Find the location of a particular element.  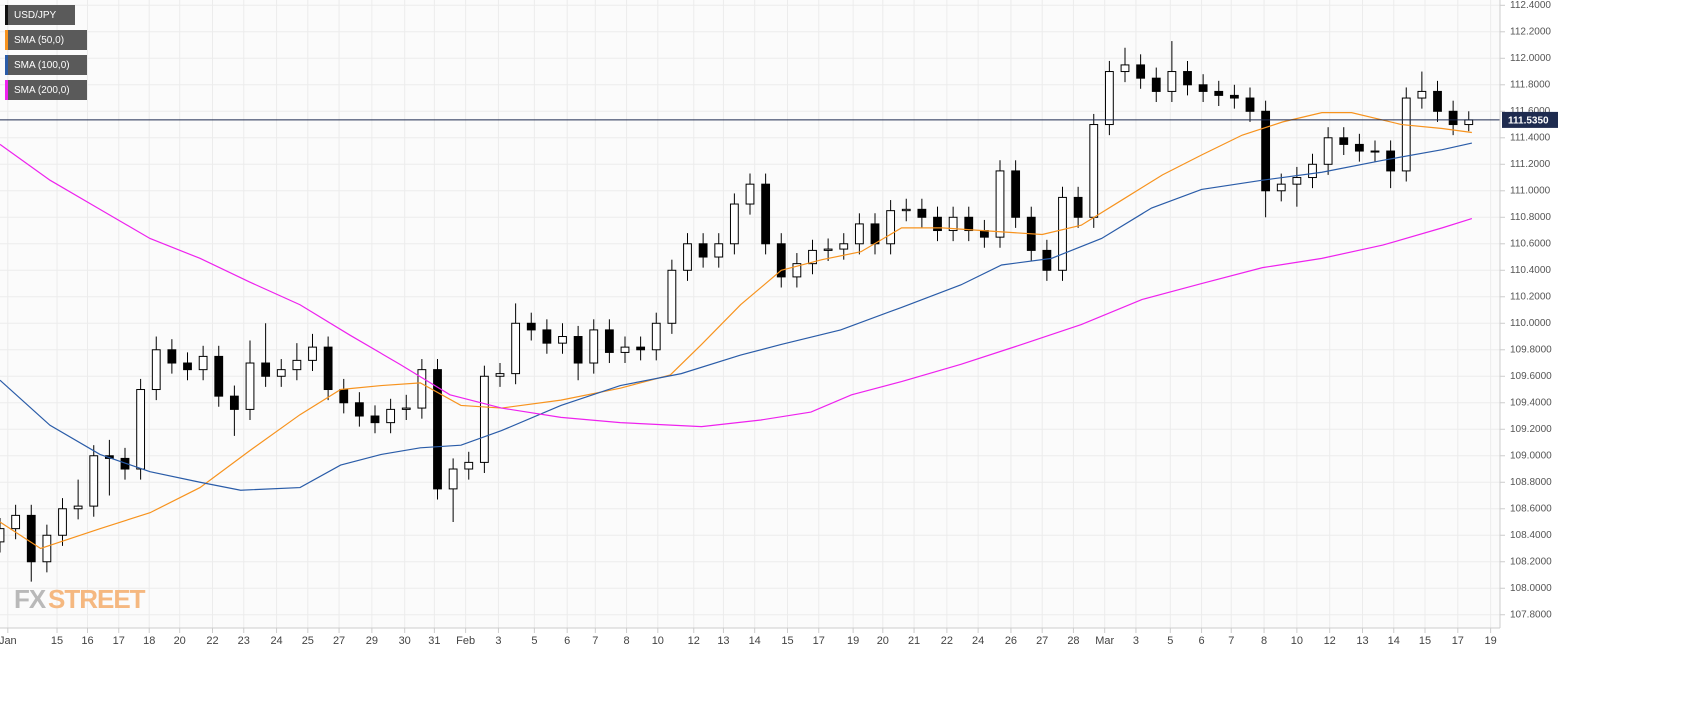

x-tick-label: 31 is located at coordinates (434, 641).